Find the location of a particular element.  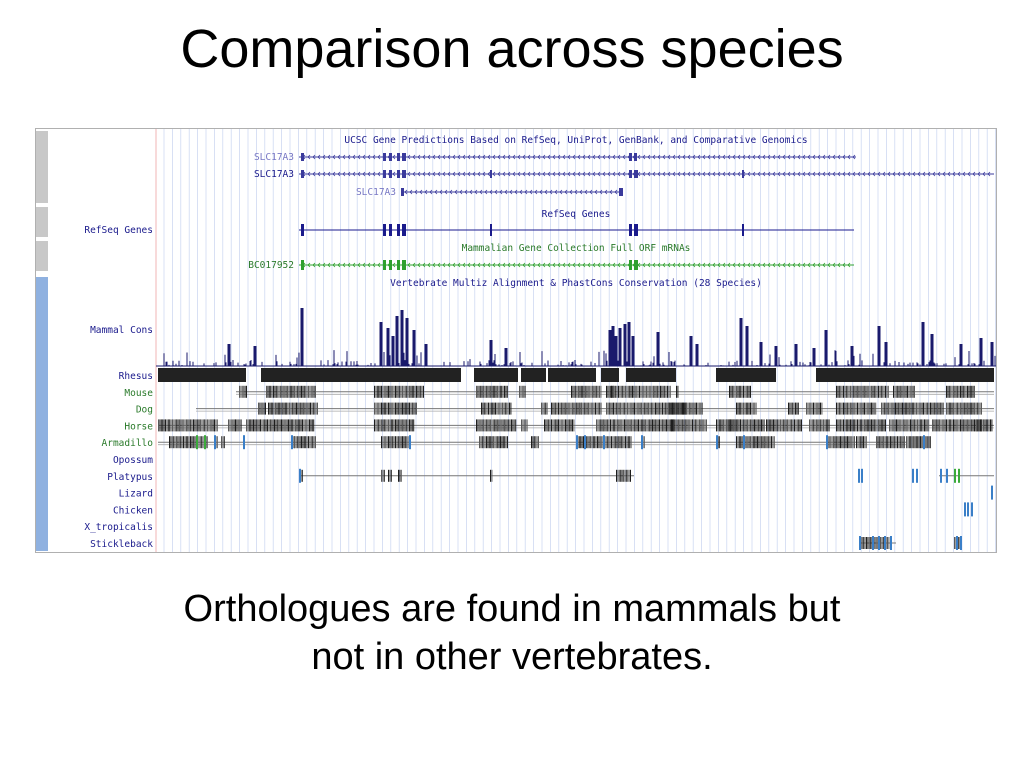

ucsc-gene-3-exon is located at coordinates (402, 192).